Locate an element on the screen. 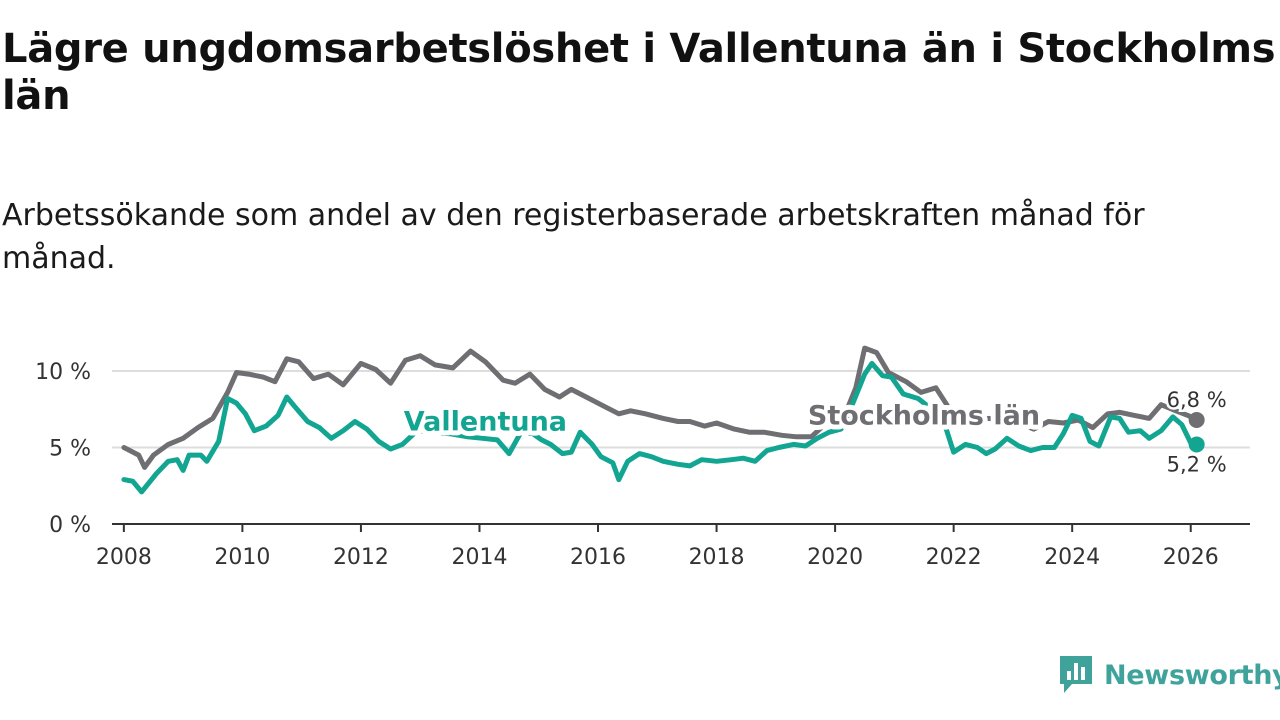 The width and height of the screenshot is (1280, 720). y-tick-label: 10 % is located at coordinates (63, 372).